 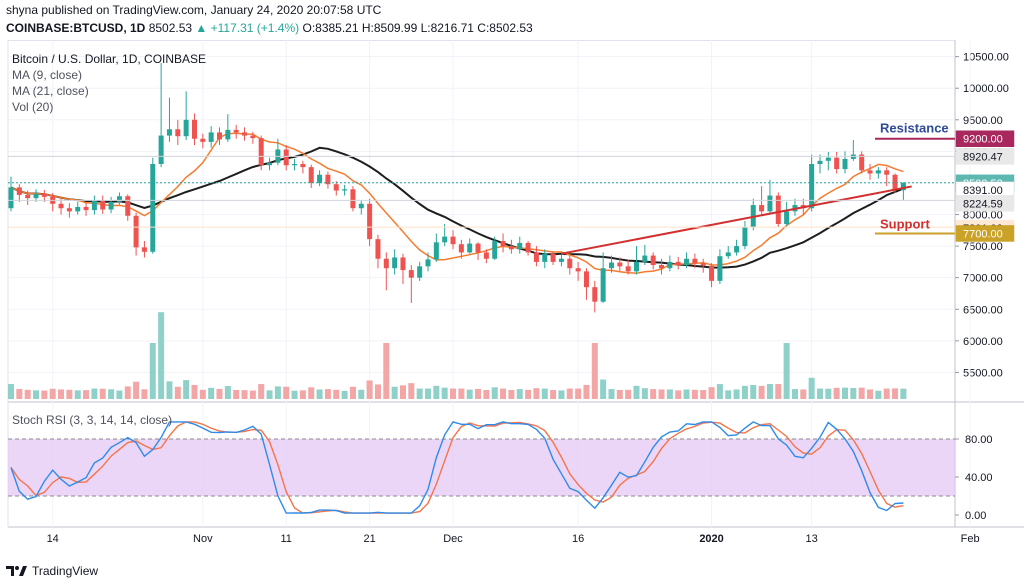 What do you see at coordinates (986, 89) in the screenshot?
I see `price-tick-label: 10000.00` at bounding box center [986, 89].